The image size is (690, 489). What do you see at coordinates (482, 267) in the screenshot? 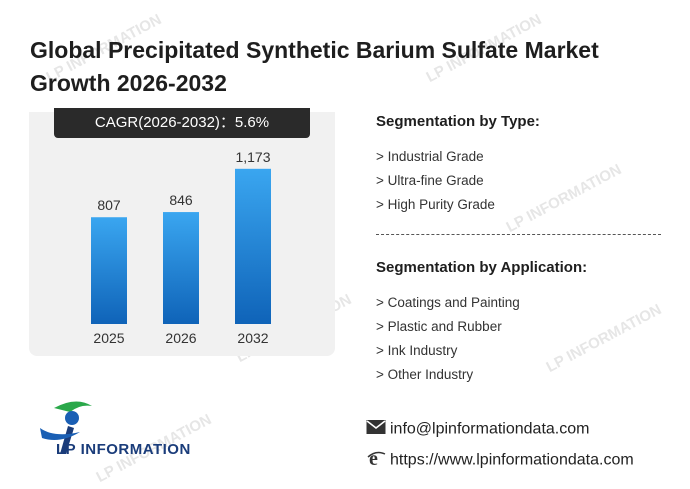
I see `application-segmentation-heading: Segmentation by Application:` at bounding box center [482, 267].